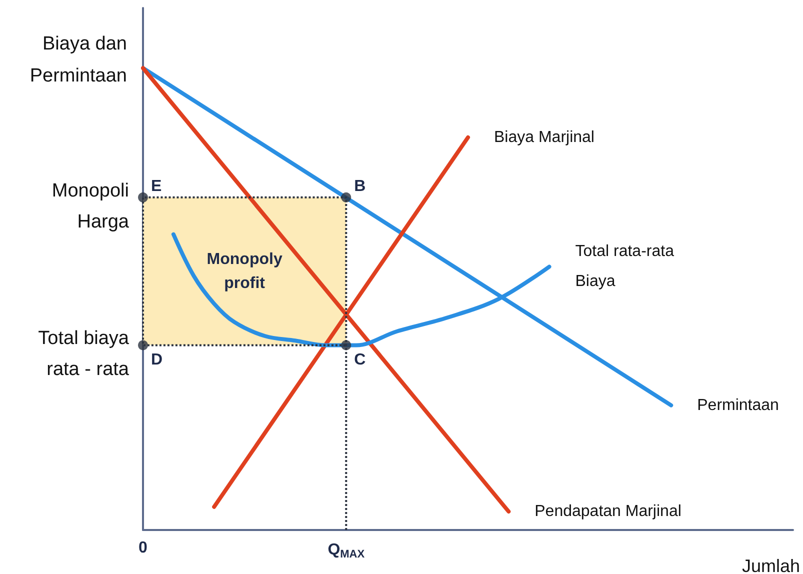 Image resolution: width=803 pixels, height=574 pixels. What do you see at coordinates (244, 271) in the screenshot?
I see `series-label: Monopoly profit` at bounding box center [244, 271].